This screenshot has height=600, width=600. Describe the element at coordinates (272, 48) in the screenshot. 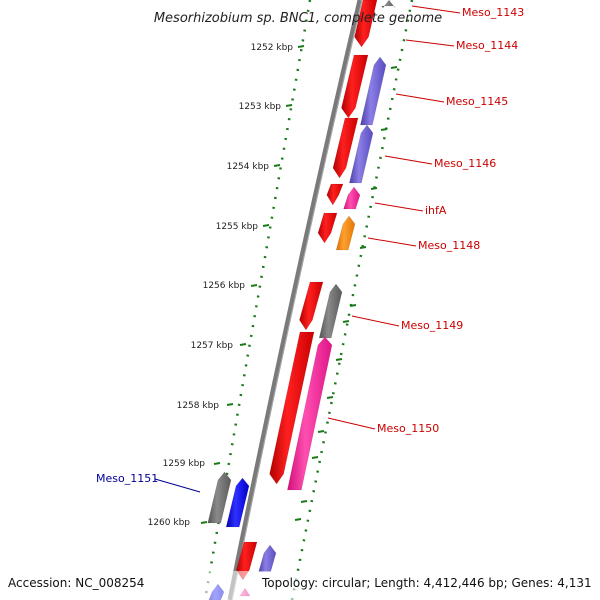

I see `kbp-label: 1252 kbp` at that location.